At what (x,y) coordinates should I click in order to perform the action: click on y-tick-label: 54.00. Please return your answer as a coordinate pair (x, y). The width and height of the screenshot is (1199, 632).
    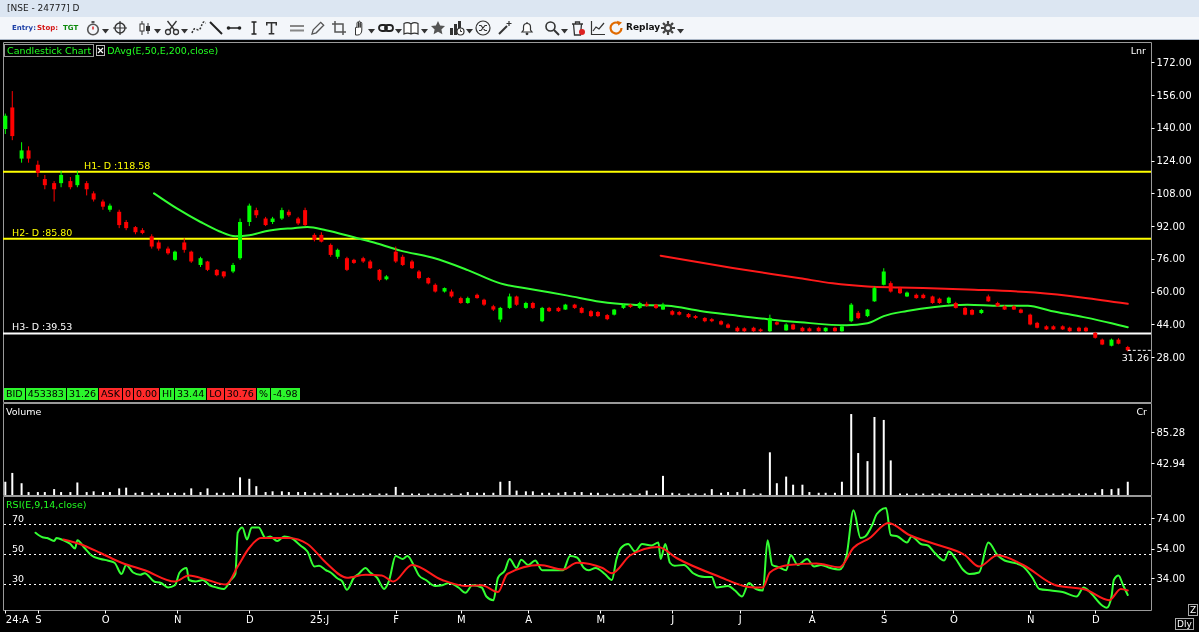
    Looking at the image, I should click on (1171, 548).